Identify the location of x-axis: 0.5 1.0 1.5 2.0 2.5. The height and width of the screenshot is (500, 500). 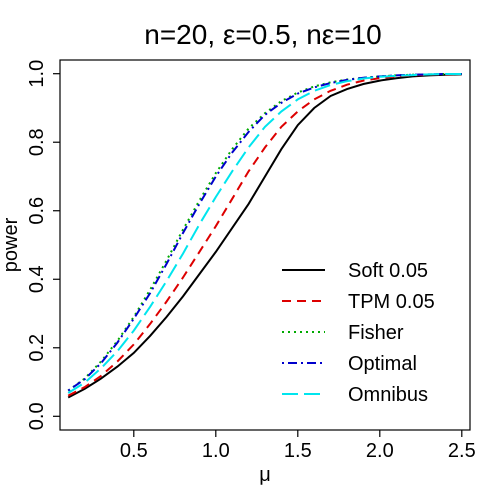
(298, 446).